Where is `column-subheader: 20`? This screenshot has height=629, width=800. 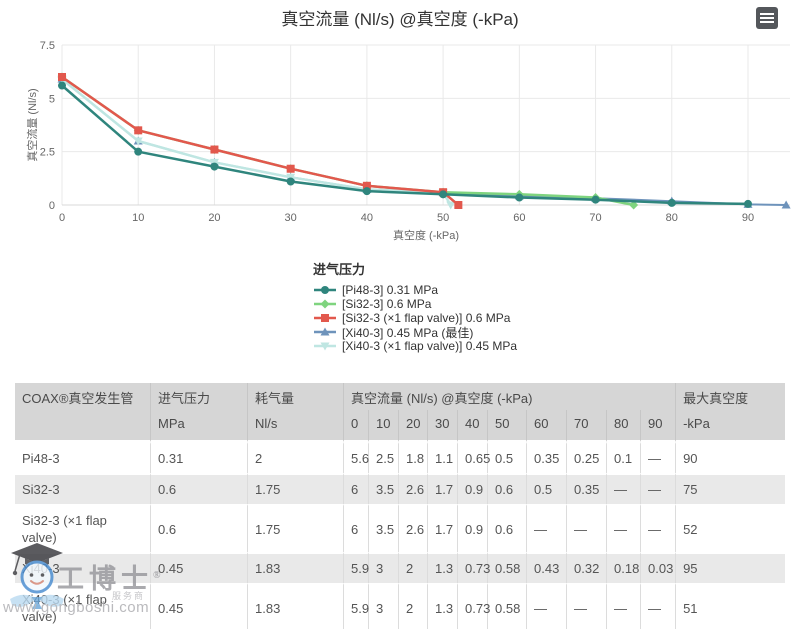 column-subheader: 20 is located at coordinates (413, 426).